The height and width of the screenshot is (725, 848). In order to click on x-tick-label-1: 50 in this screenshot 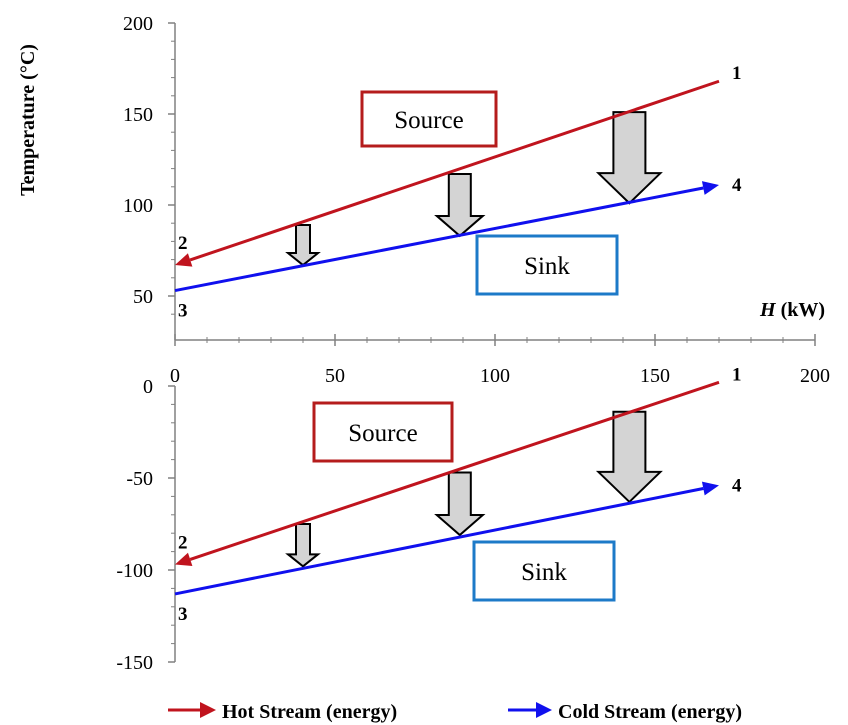, I will do `click(335, 376)`.